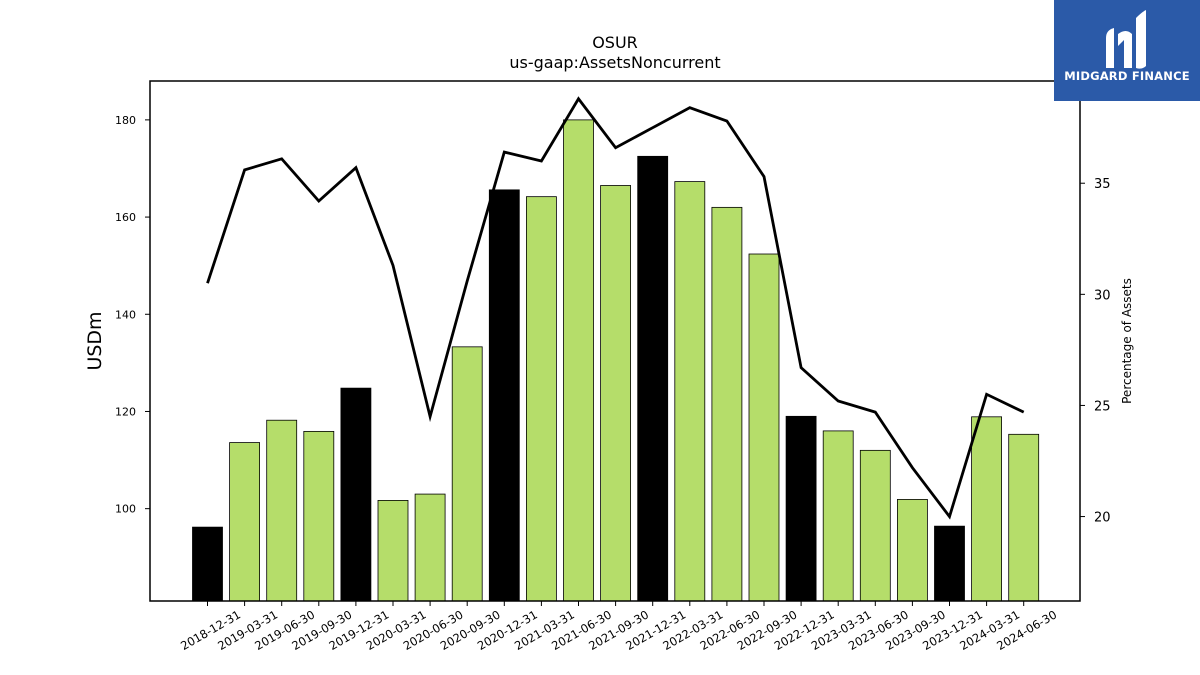 The height and width of the screenshot is (675, 1200). Describe the element at coordinates (1102, 184) in the screenshot. I see `y2-tick-label: 35` at that location.